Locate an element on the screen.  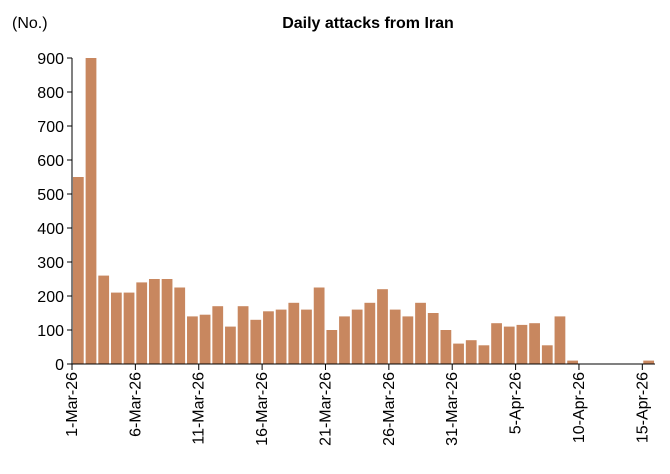
x-tick-label: 21-Mar-26 is located at coordinates (325, 409).